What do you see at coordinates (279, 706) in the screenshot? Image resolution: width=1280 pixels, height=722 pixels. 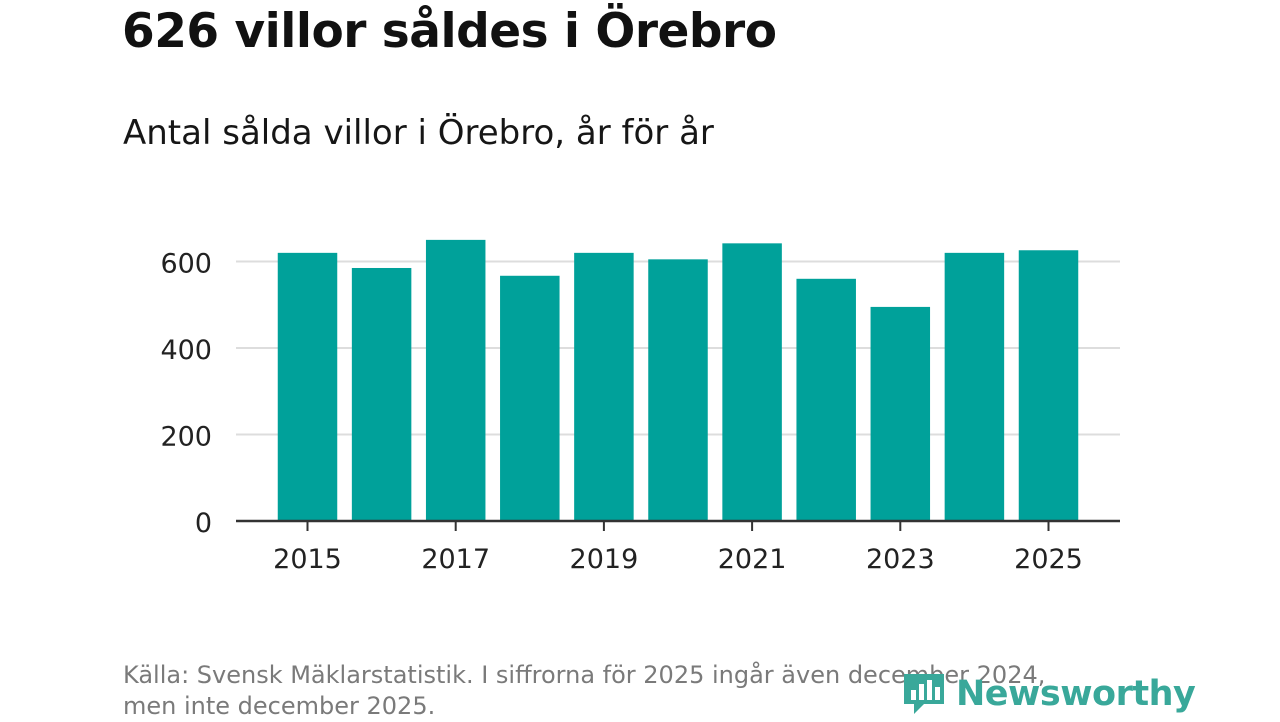 I see `source-line-2: men inte december 2025.` at bounding box center [279, 706].